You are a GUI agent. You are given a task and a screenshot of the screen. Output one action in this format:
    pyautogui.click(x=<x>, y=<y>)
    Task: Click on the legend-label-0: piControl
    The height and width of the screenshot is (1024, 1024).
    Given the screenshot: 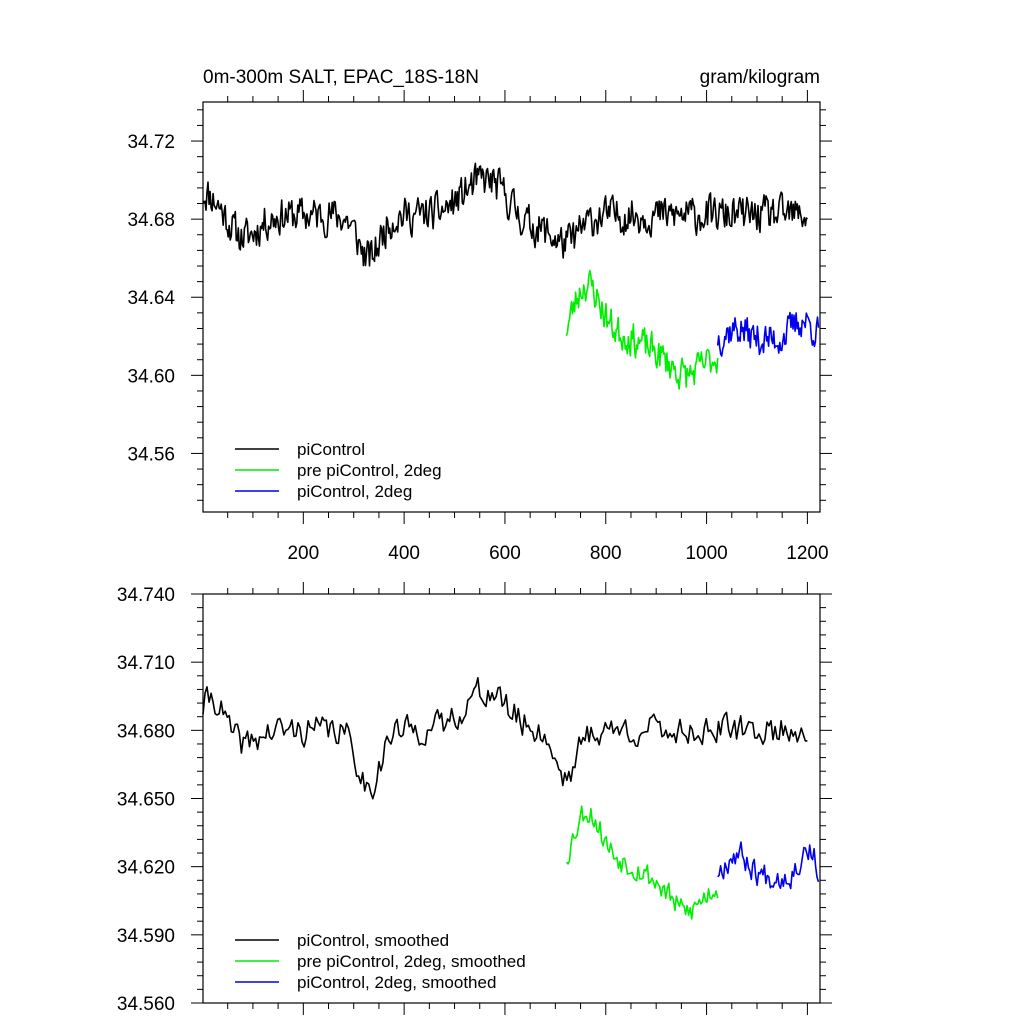 What is the action you would take?
    pyautogui.click(x=331, y=449)
    